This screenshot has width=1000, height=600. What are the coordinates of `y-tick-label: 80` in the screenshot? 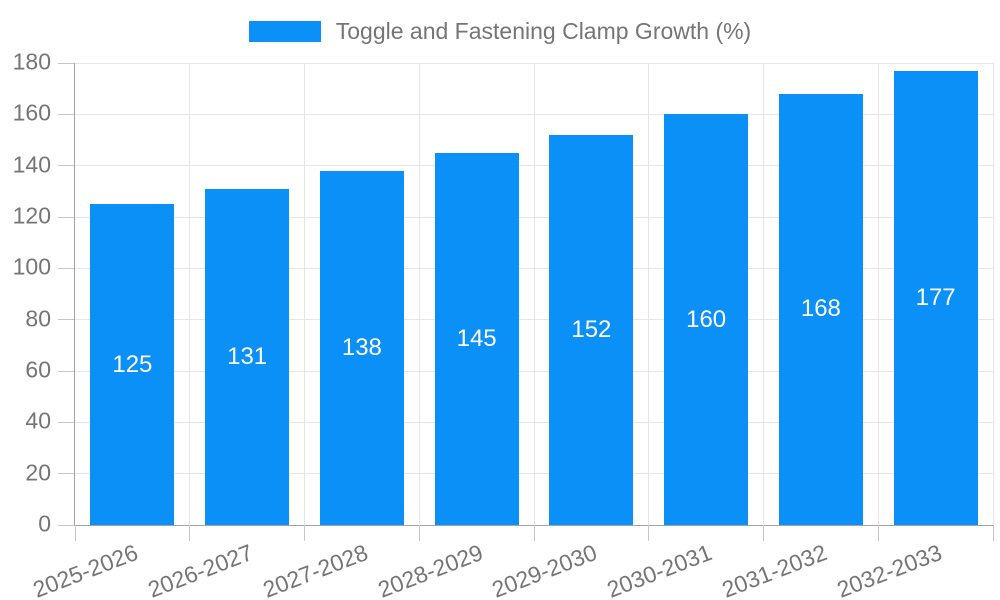 It's located at (38, 318).